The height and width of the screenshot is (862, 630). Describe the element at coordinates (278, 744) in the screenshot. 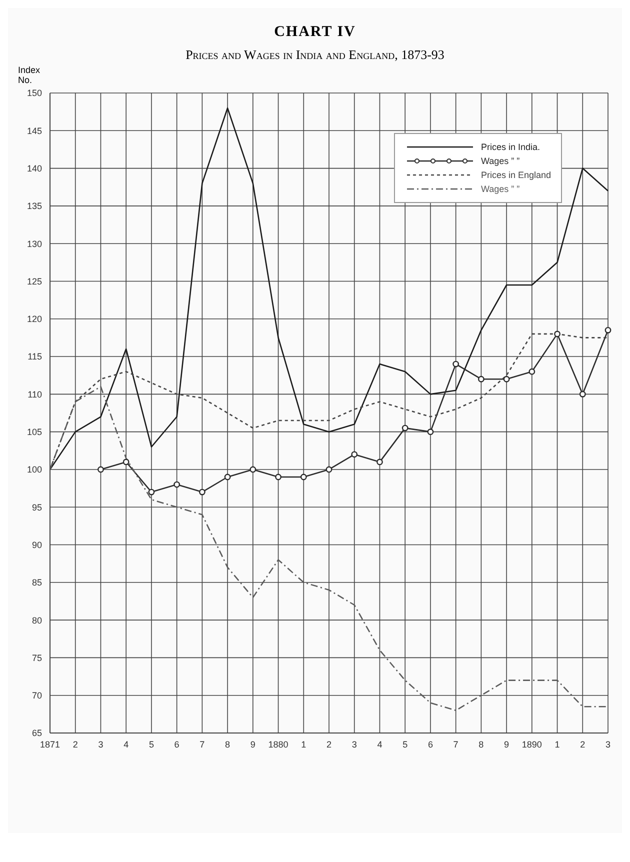

I see `x-tick-label: 1880` at that location.